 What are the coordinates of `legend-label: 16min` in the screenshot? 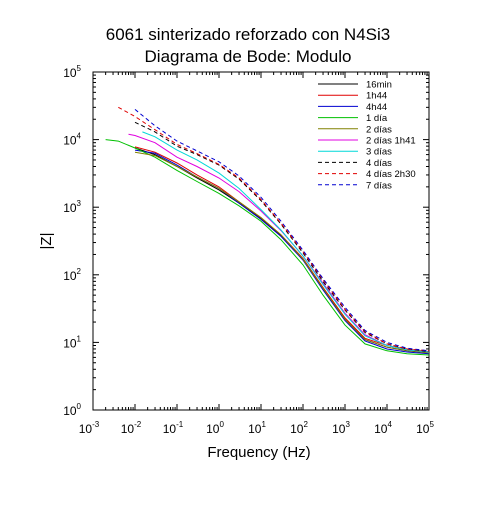 It's located at (379, 85).